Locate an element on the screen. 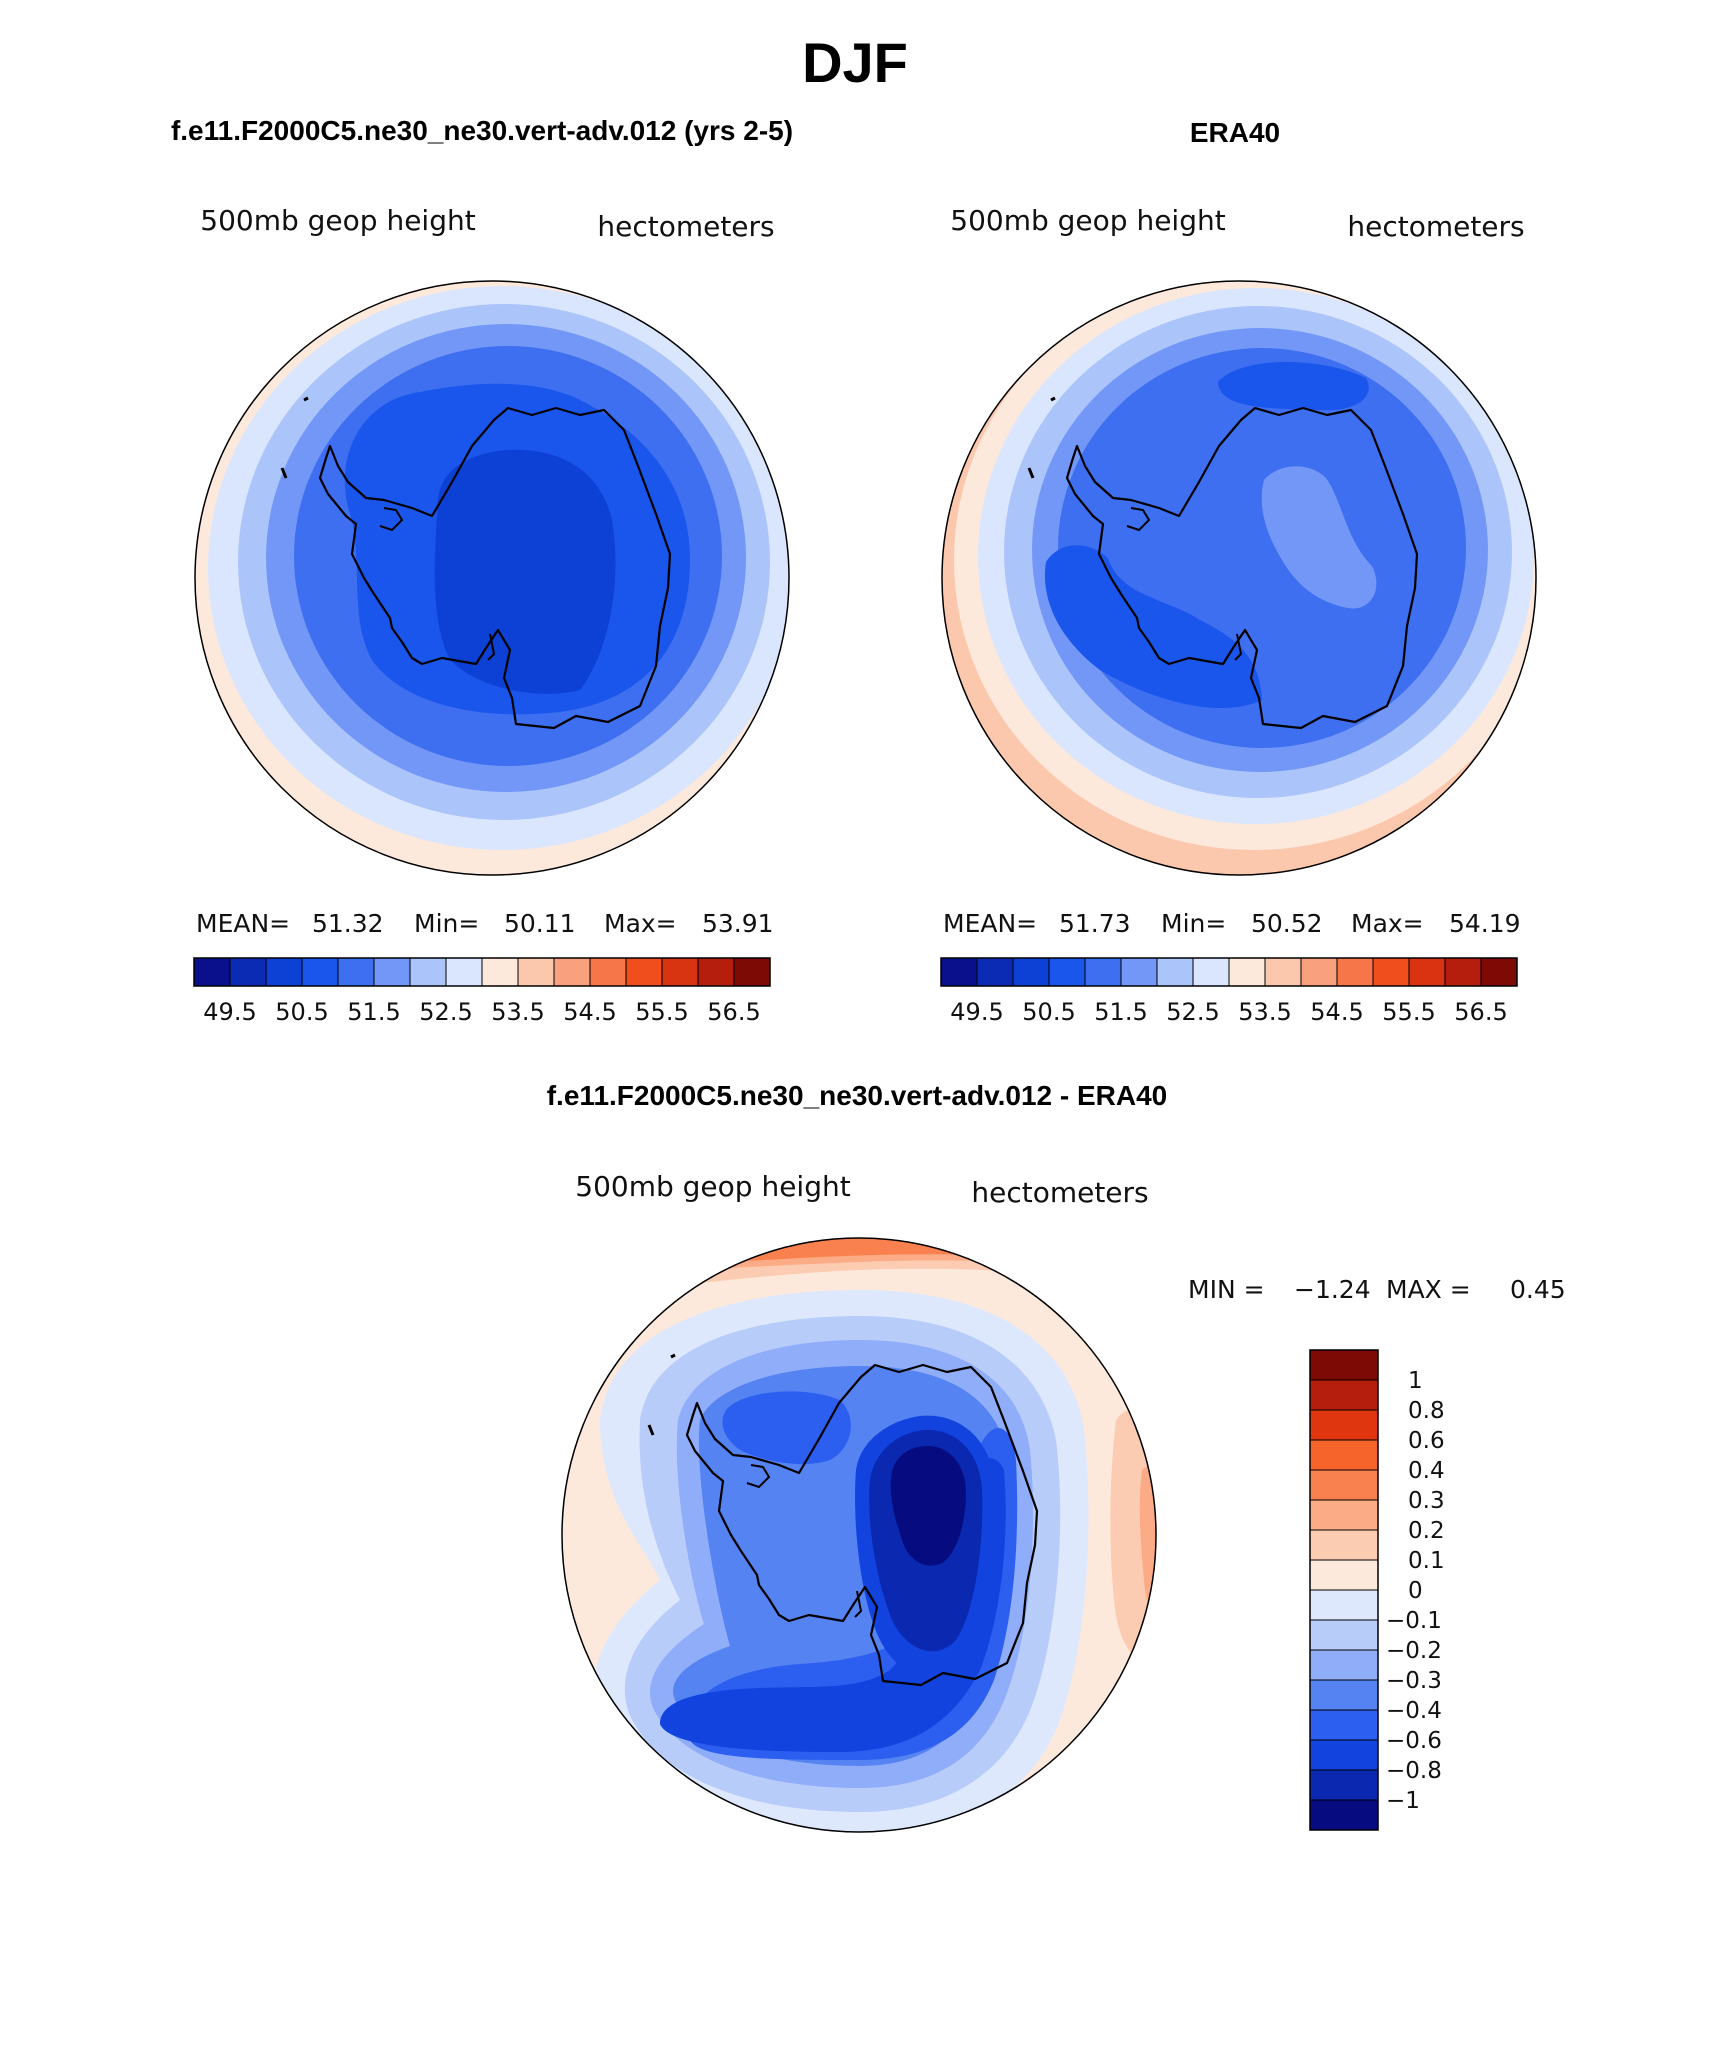 Image resolution: width=1710 pixels, height=2061 pixels. colorbar-tick-label: 0 is located at coordinates (1415, 1591).